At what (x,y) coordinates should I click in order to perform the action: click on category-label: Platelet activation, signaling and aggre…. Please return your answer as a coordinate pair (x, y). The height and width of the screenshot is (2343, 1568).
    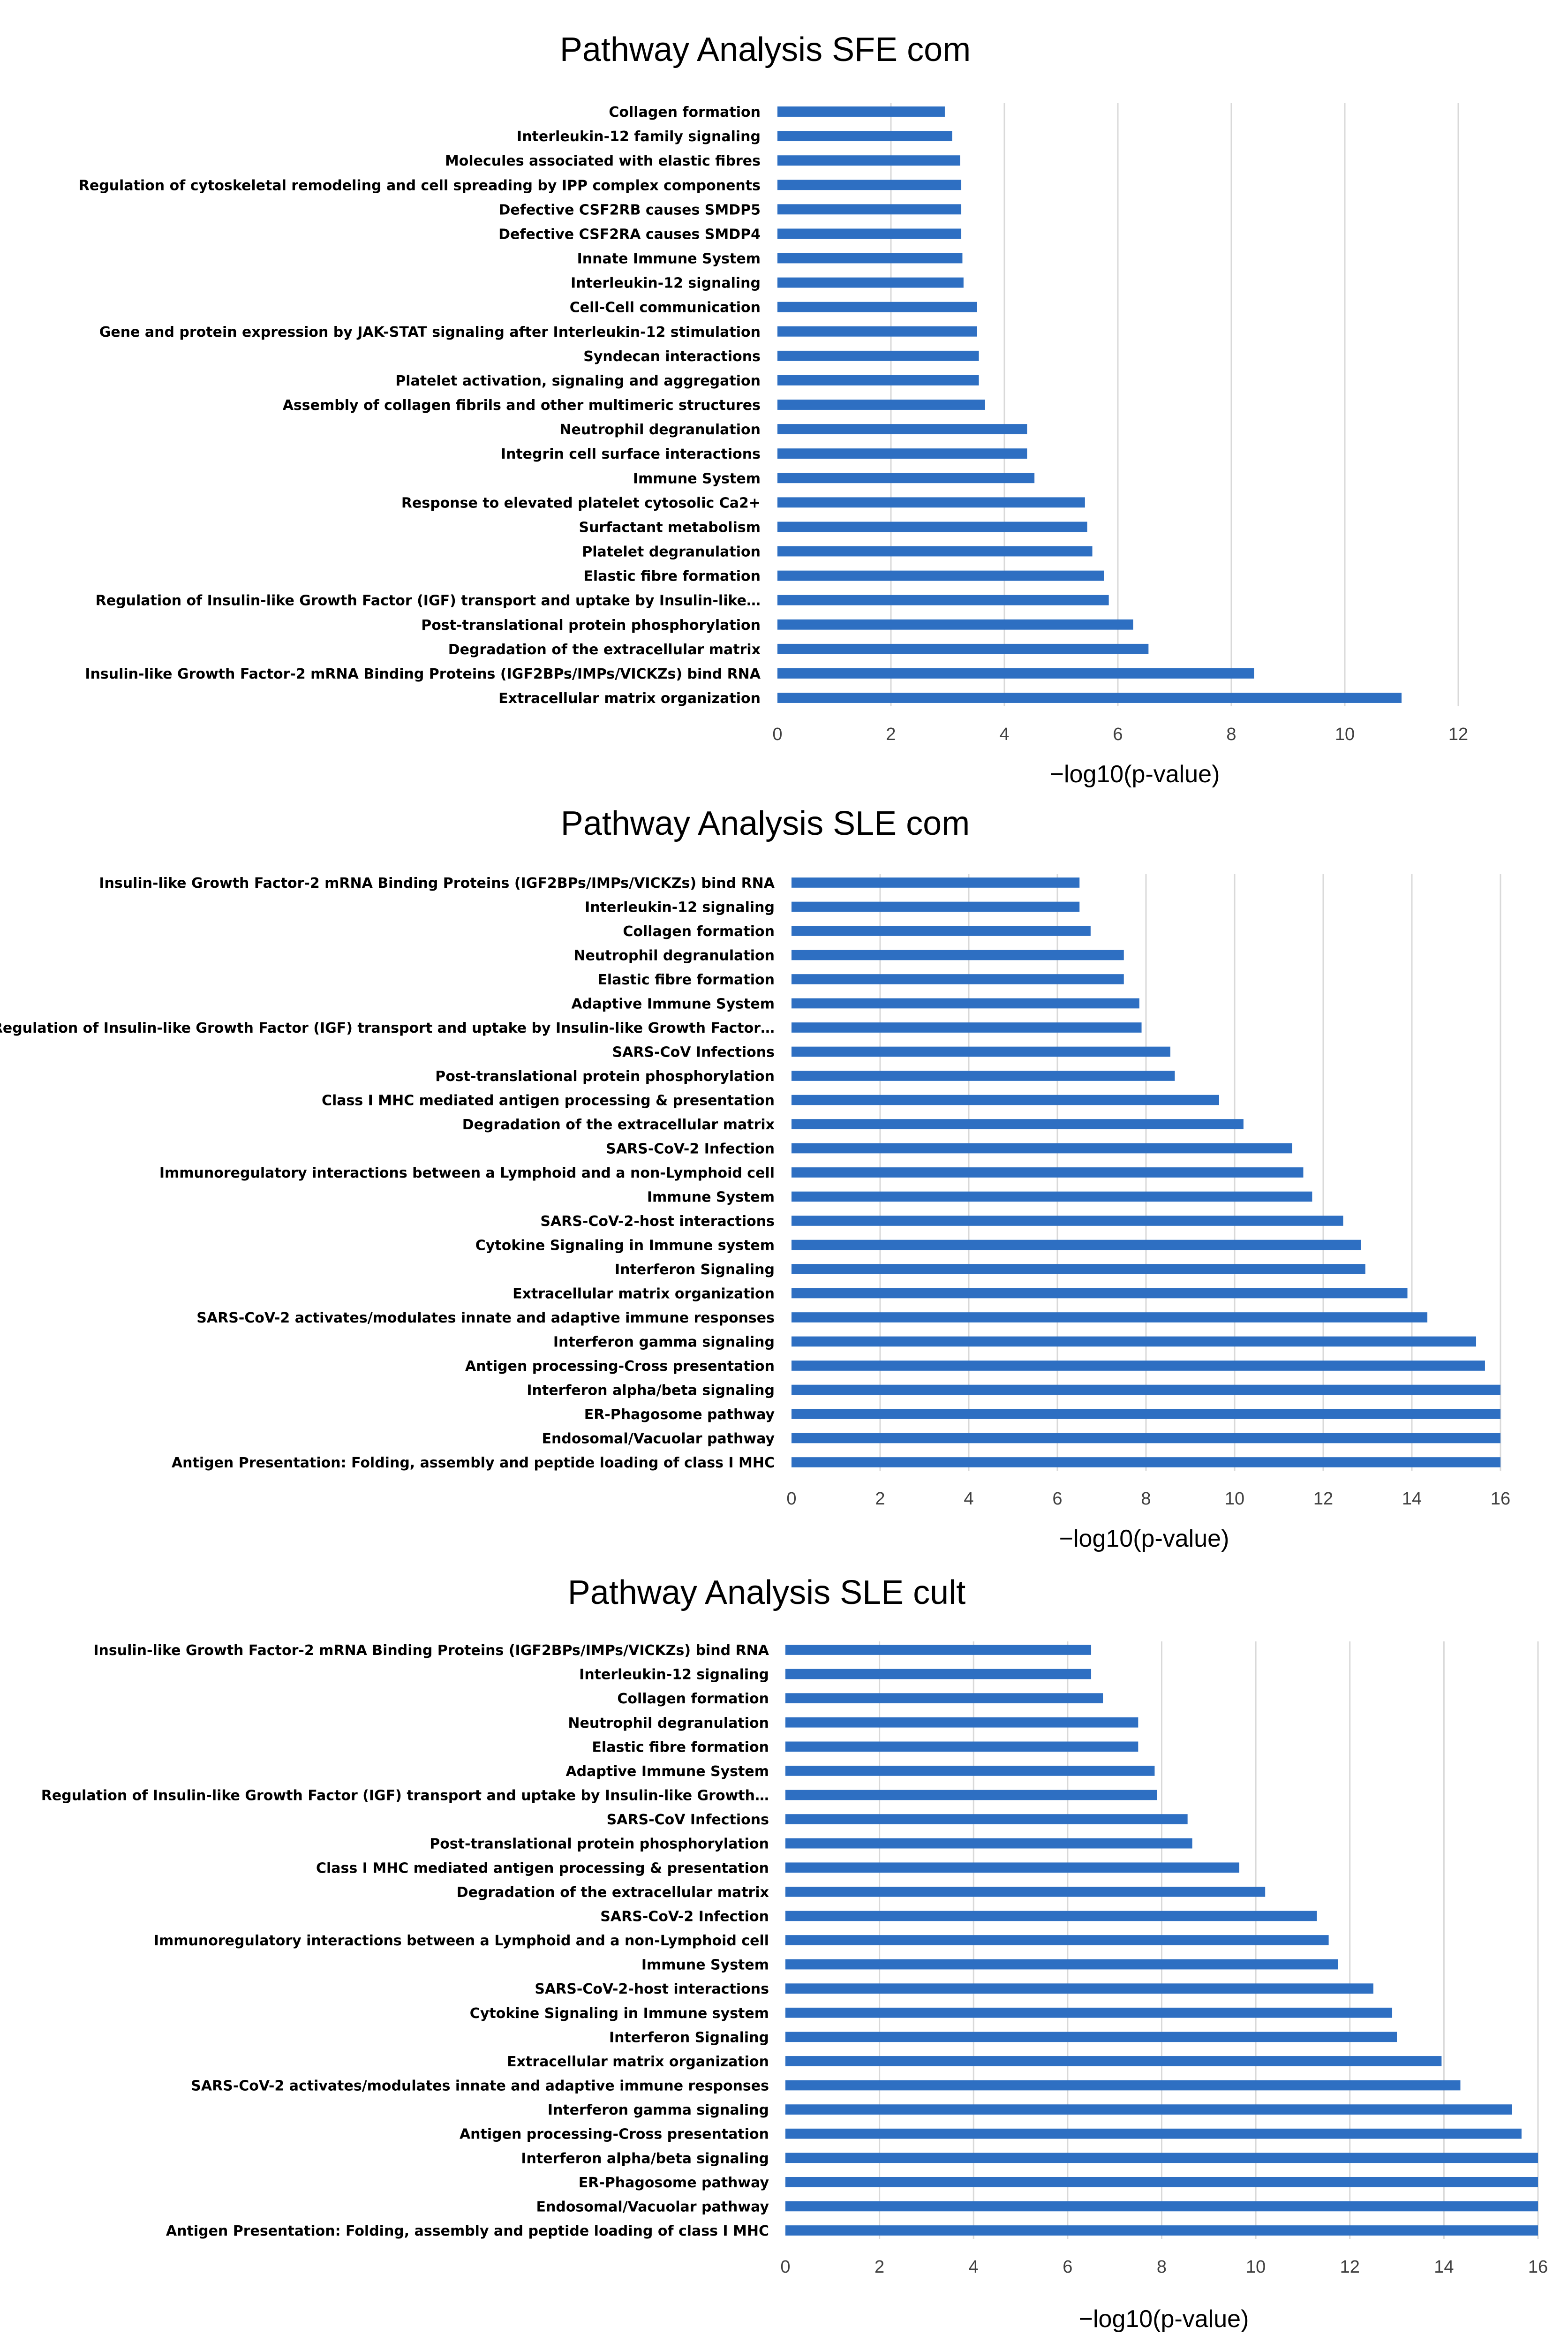
    Looking at the image, I should click on (578, 381).